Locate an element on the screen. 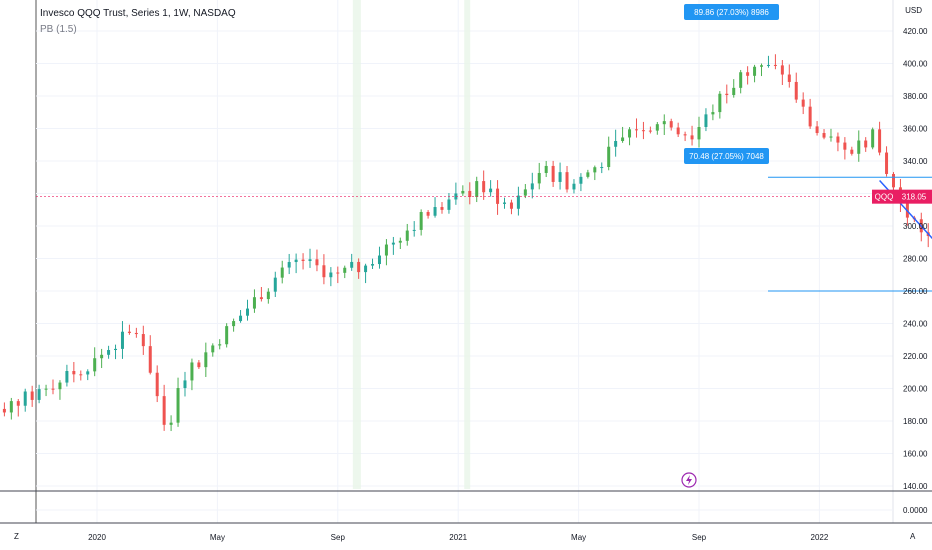  y-tick-label: 180.00 is located at coordinates (915, 421).